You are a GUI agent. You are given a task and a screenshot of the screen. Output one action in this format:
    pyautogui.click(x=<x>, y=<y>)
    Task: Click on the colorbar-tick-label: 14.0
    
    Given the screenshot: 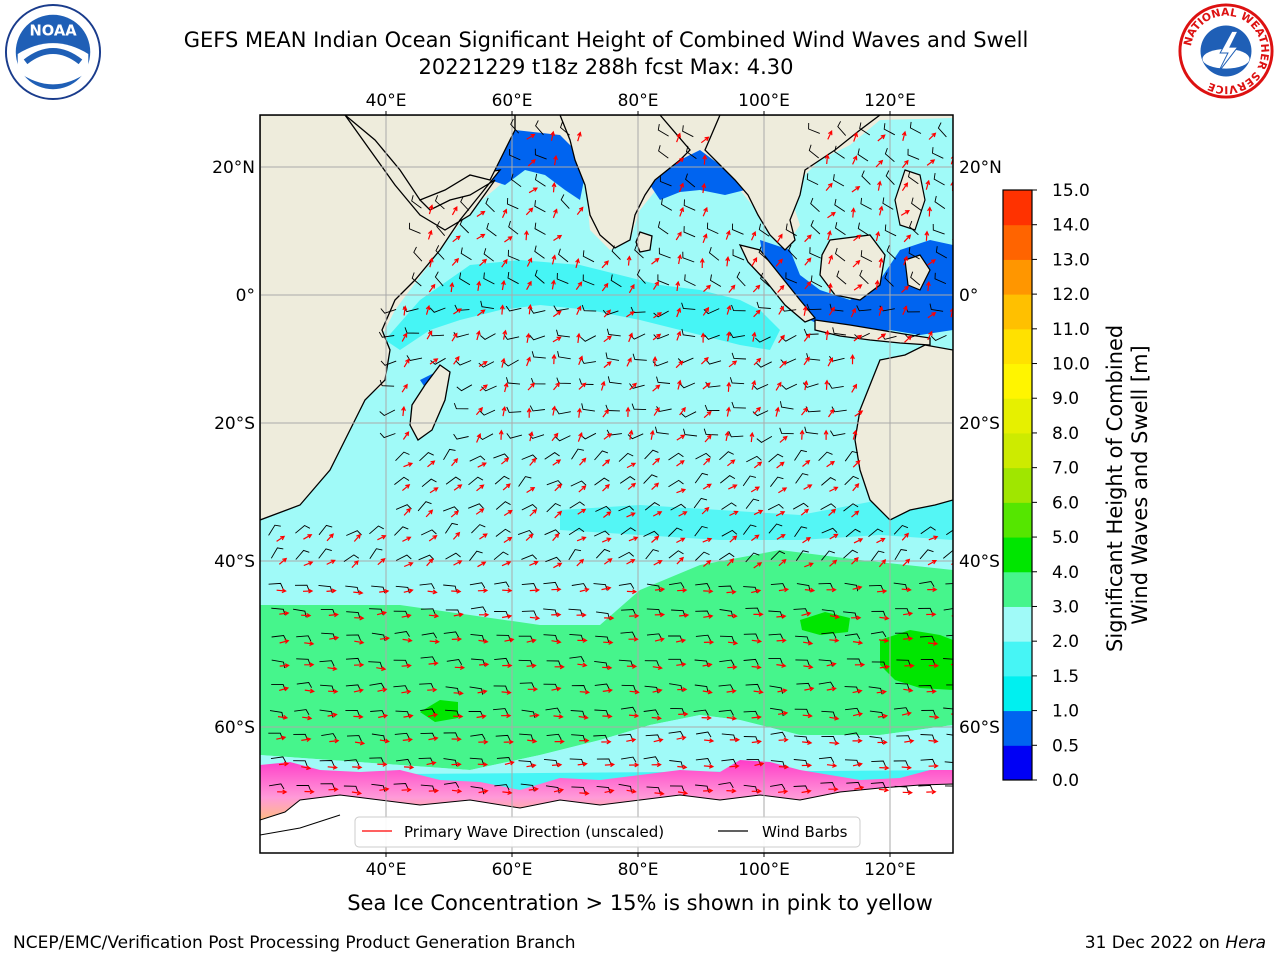 What is the action you would take?
    pyautogui.click(x=1071, y=226)
    